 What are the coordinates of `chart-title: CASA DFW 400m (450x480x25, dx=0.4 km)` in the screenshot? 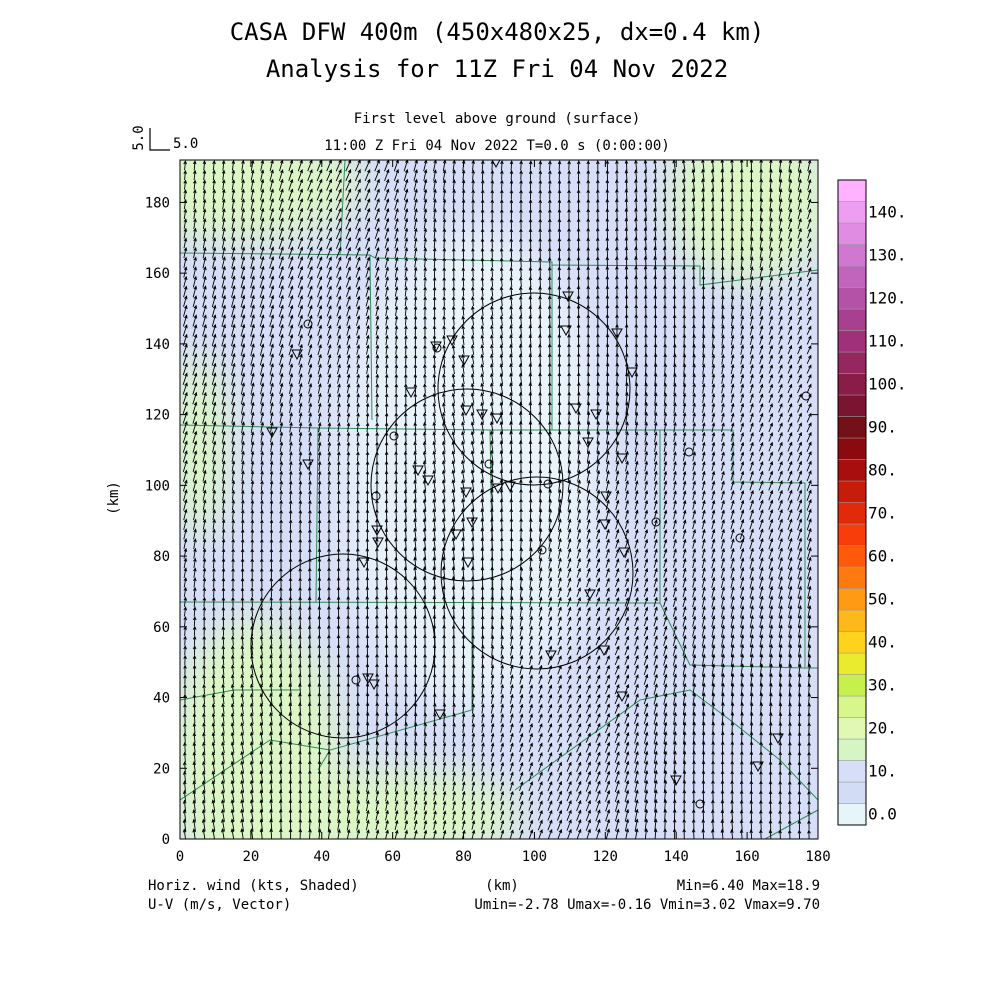 It's located at (497, 32).